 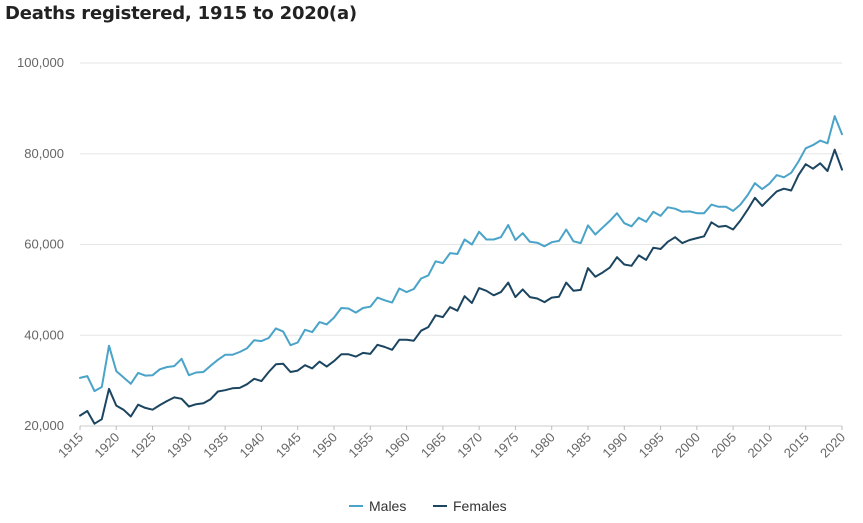 I want to click on x-tick-label: 1945, so click(x=288, y=445).